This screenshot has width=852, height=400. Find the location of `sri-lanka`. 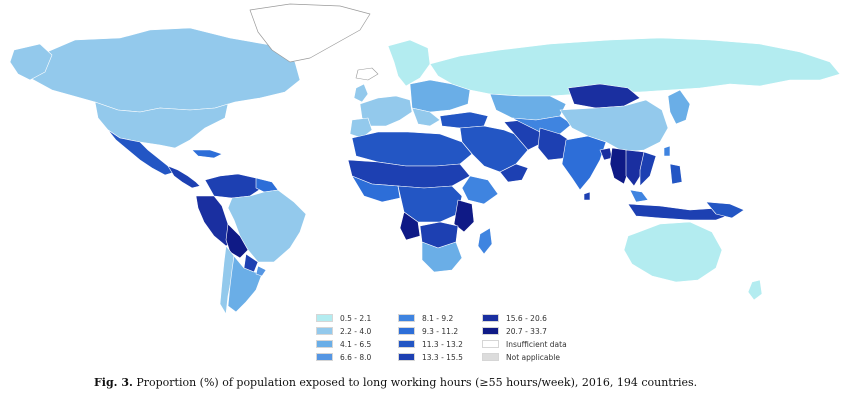

sri-lanka is located at coordinates (587, 196).